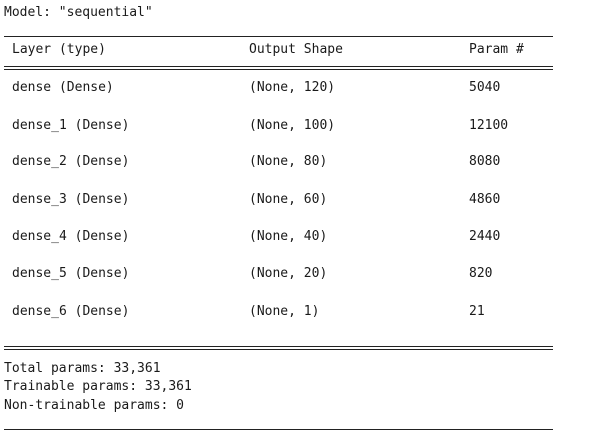  I want to click on trainable-params: Trainable params: 33,361, so click(98, 386).